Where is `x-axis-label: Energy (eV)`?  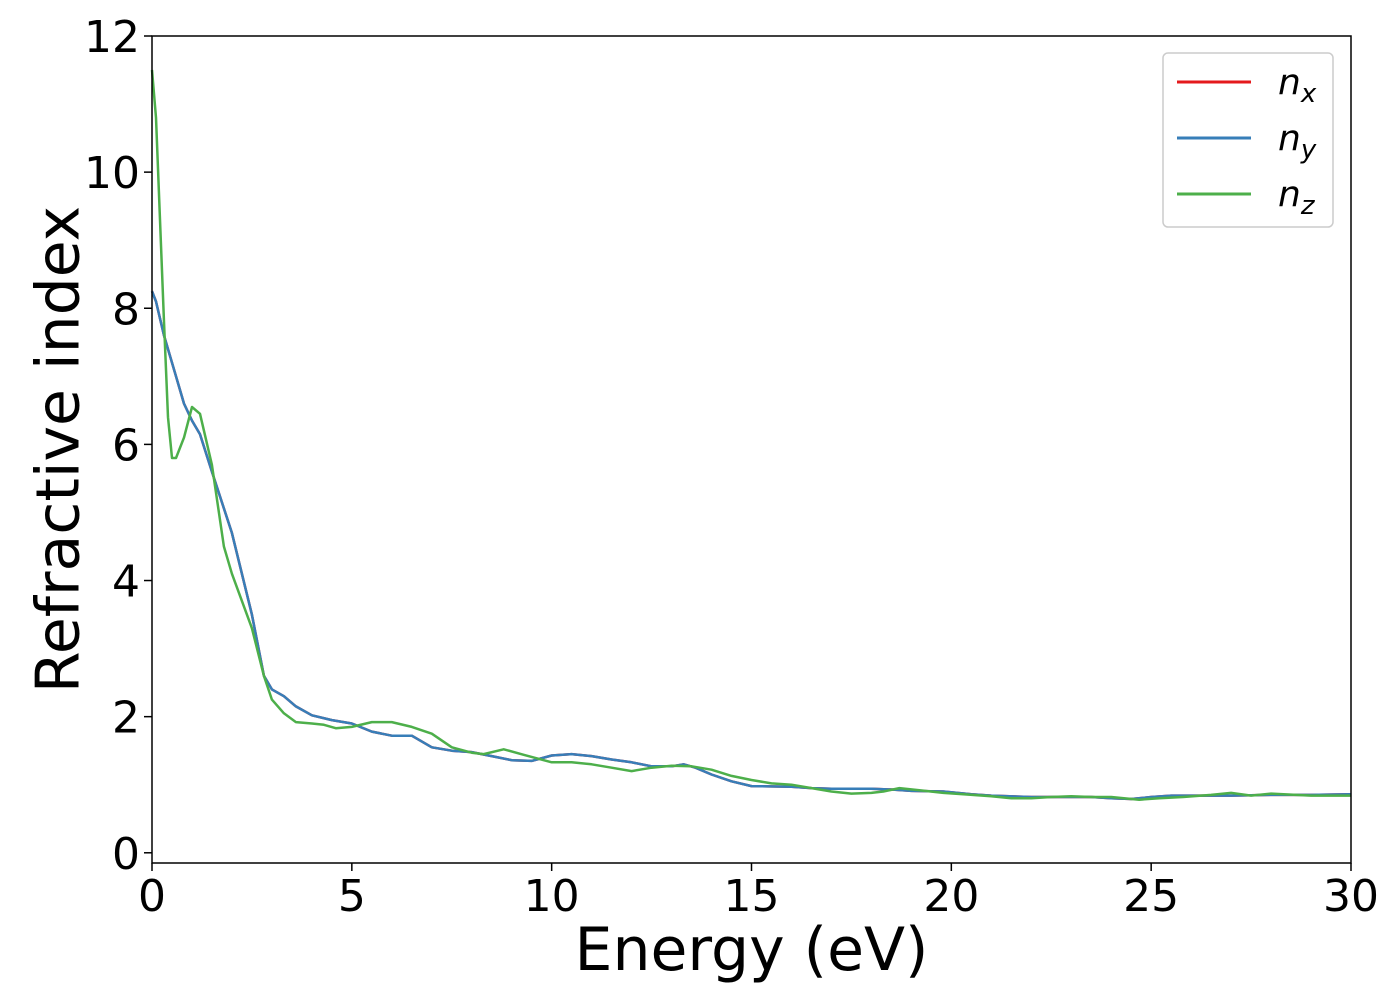
x-axis-label: Energy (eV) is located at coordinates (752, 950).